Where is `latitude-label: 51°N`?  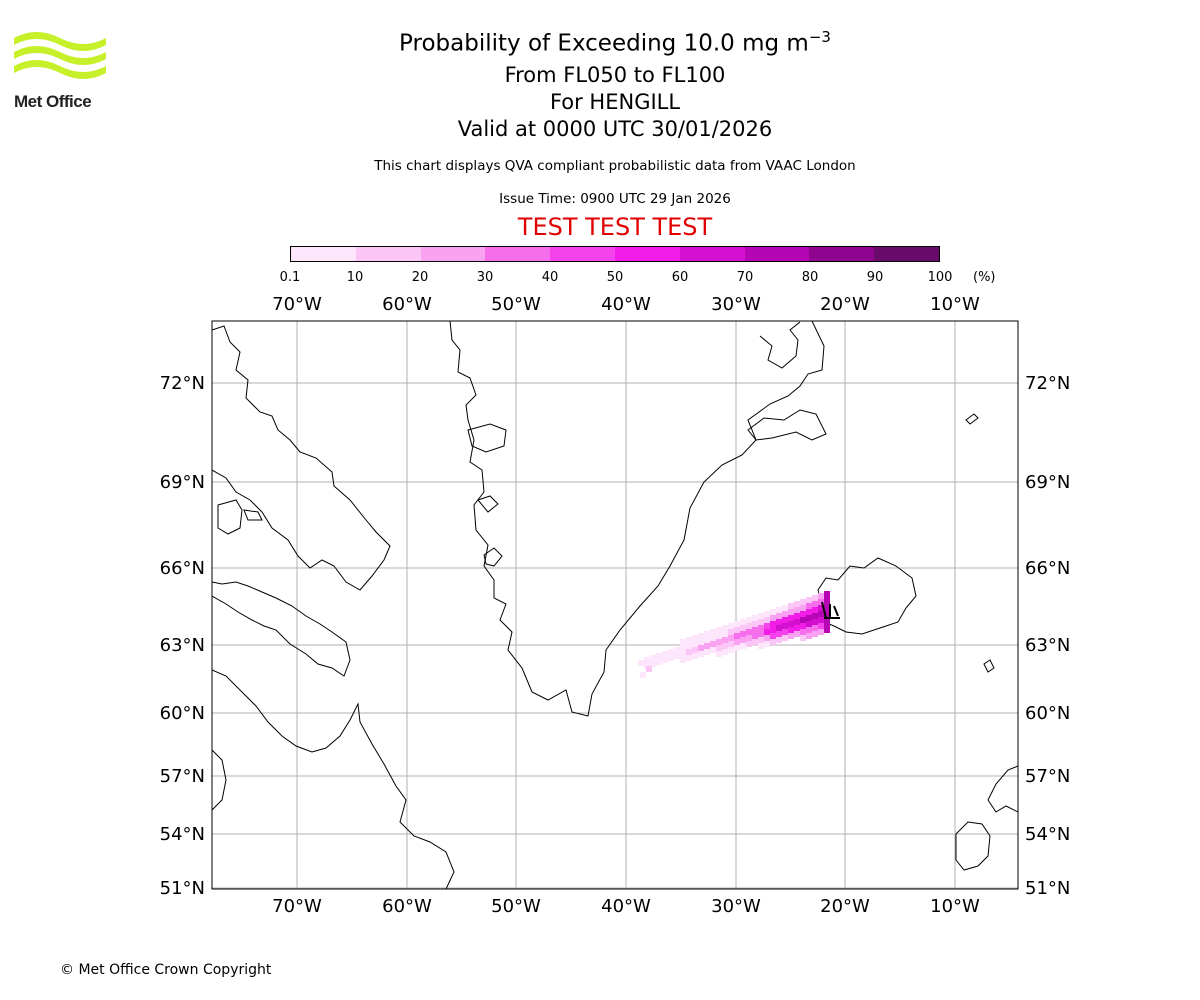 latitude-label: 51°N is located at coordinates (182, 888).